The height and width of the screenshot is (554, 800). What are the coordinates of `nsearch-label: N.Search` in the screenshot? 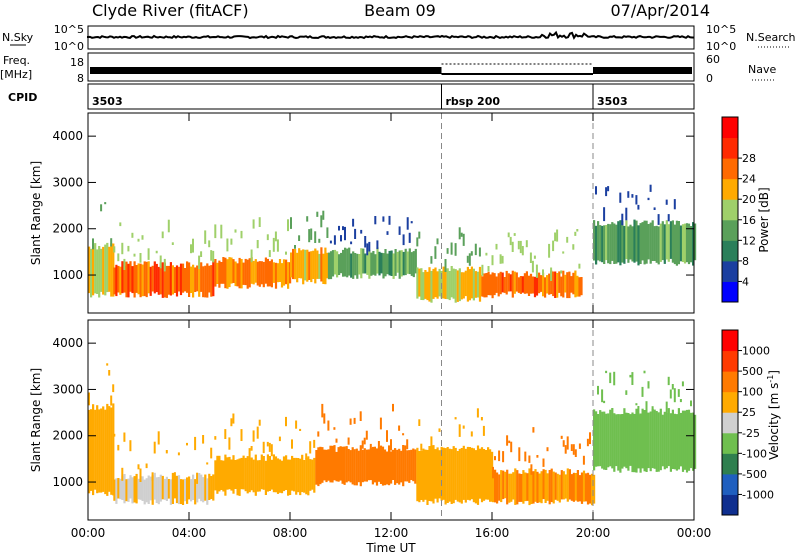 It's located at (771, 37).